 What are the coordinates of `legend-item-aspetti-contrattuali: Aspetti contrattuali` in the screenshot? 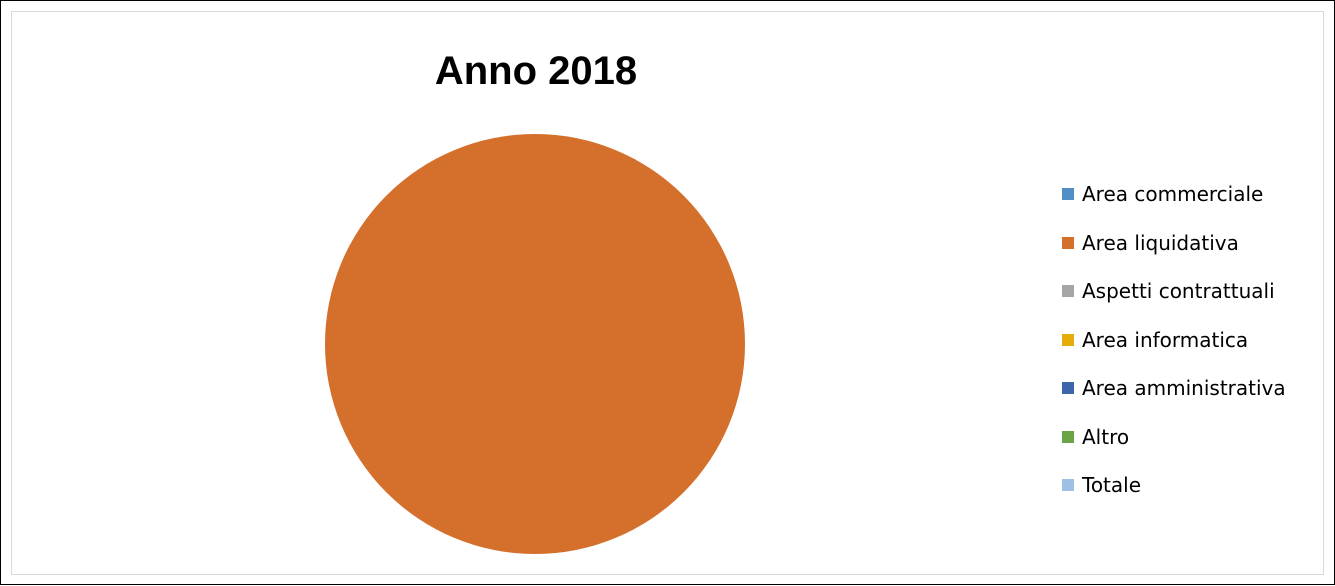 It's located at (1174, 303).